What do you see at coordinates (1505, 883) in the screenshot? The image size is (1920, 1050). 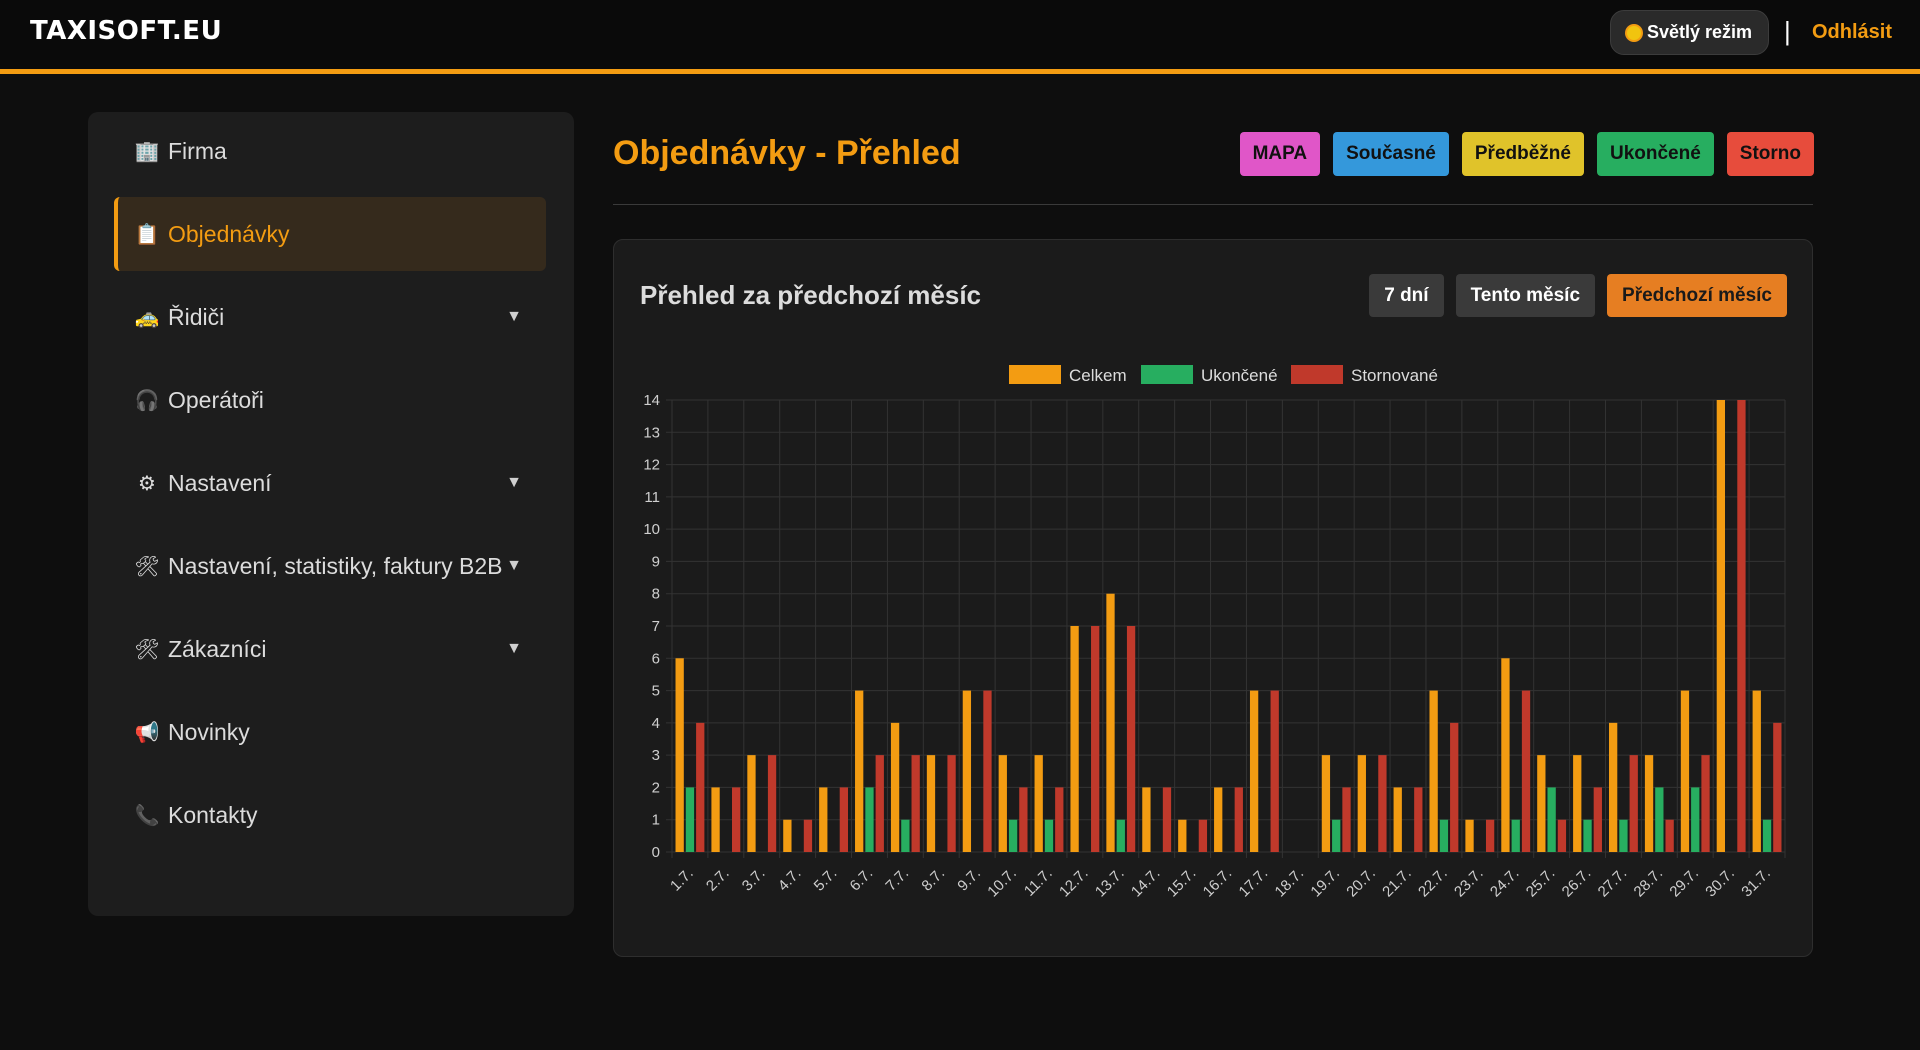 I see `x-tick-label: 24.7.` at bounding box center [1505, 883].